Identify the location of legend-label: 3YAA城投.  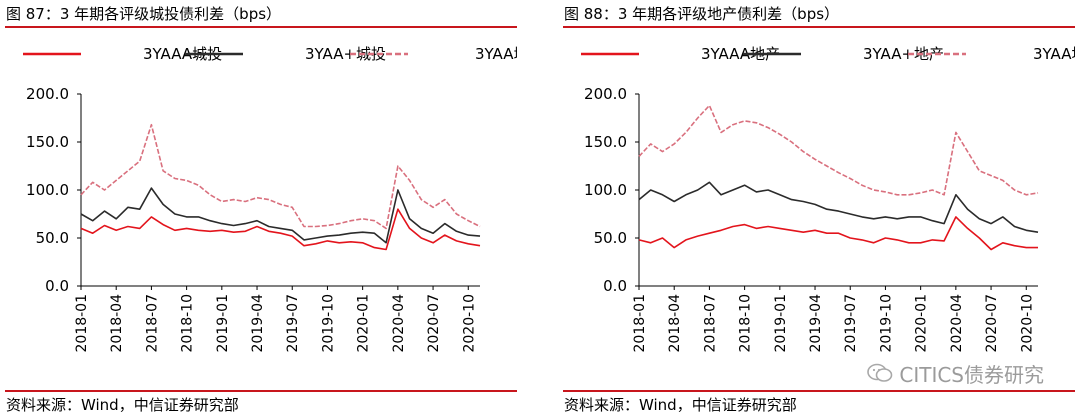
(496, 54).